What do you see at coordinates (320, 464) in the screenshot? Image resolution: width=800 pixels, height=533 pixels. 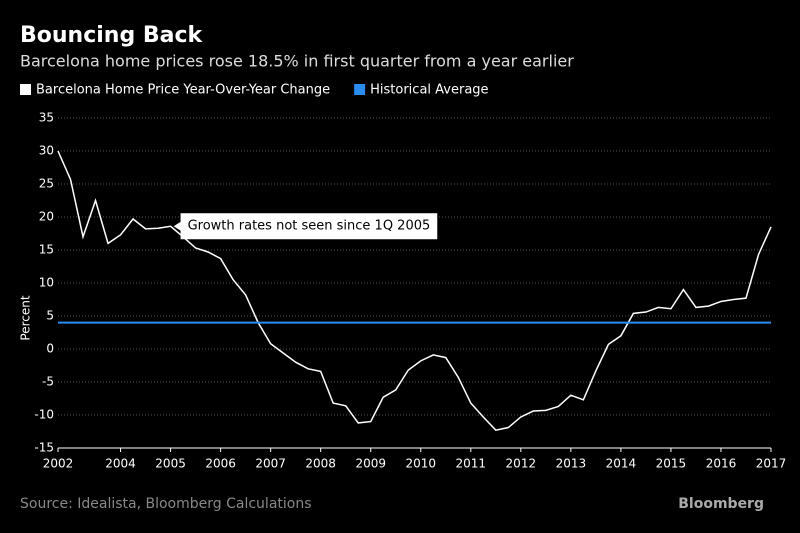 I see `x-tick-label: 2008` at bounding box center [320, 464].